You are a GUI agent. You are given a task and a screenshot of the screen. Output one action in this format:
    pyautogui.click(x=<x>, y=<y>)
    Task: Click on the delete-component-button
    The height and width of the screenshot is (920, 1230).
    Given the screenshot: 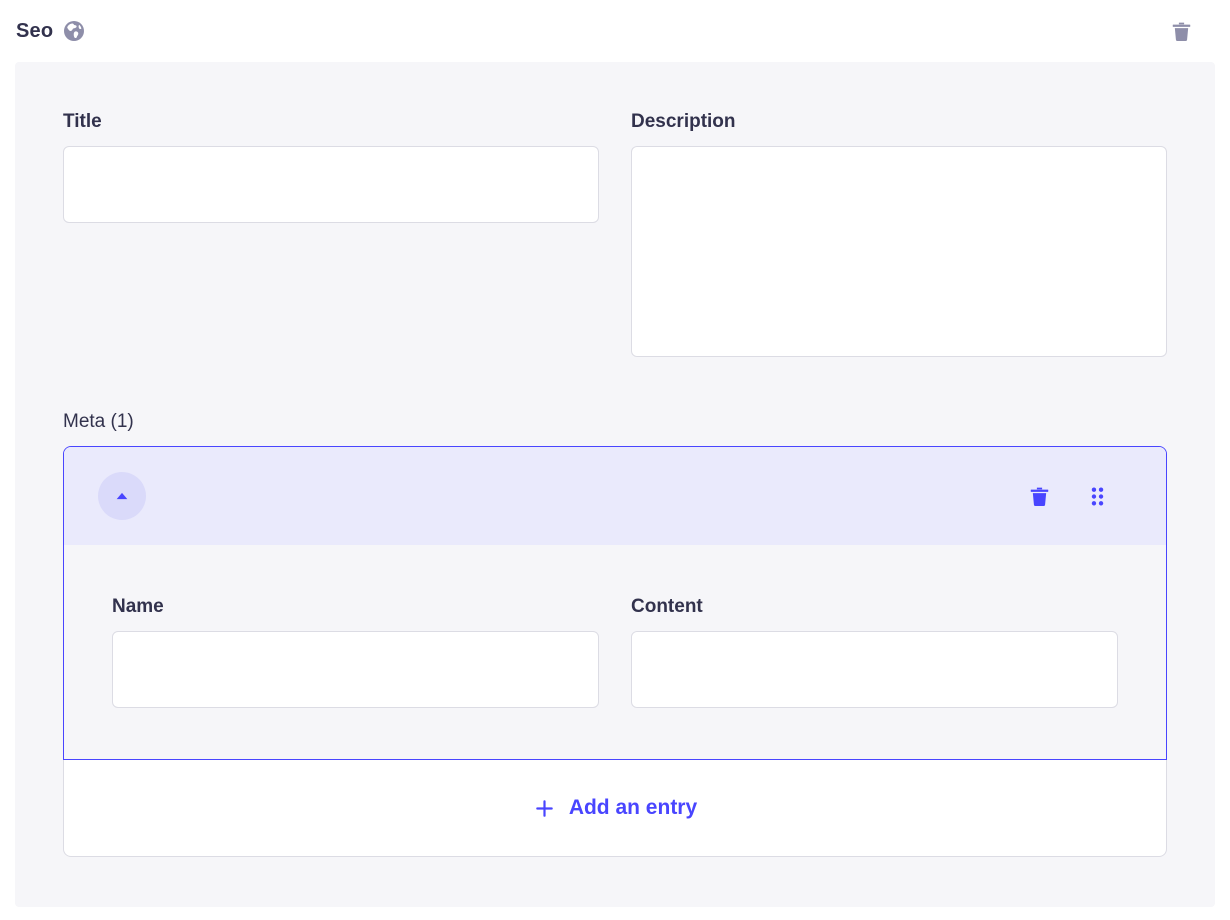 What is the action you would take?
    pyautogui.click(x=1181, y=31)
    